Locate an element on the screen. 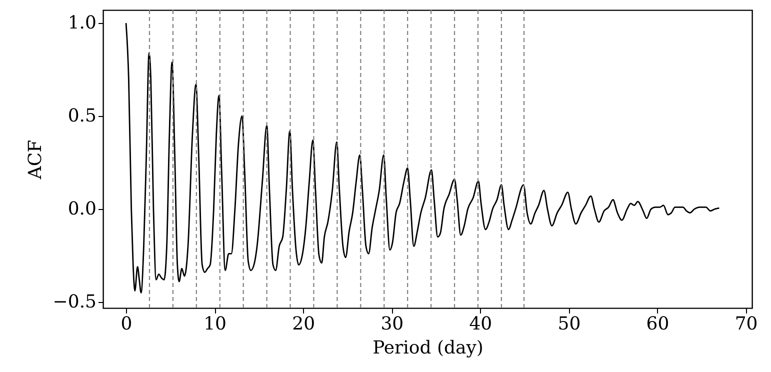 The width and height of the screenshot is (771, 372). y-axis-title: ACF is located at coordinates (35, 160).